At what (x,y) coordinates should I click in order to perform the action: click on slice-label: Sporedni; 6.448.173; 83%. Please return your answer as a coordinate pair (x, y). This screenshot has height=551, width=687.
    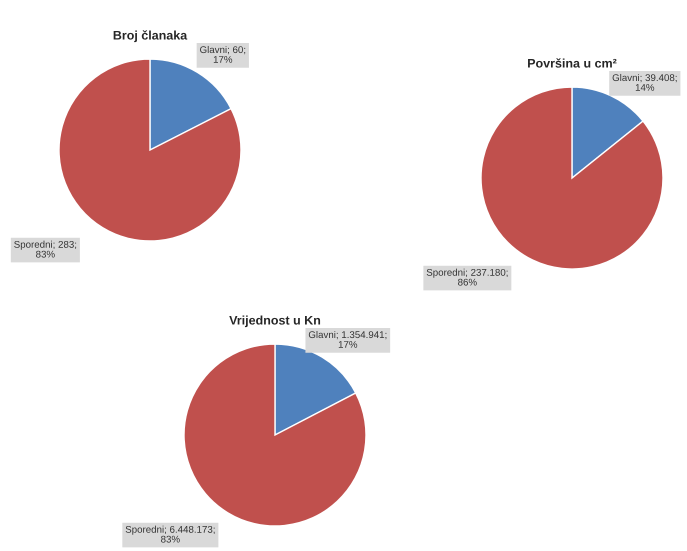
    Looking at the image, I should click on (170, 534).